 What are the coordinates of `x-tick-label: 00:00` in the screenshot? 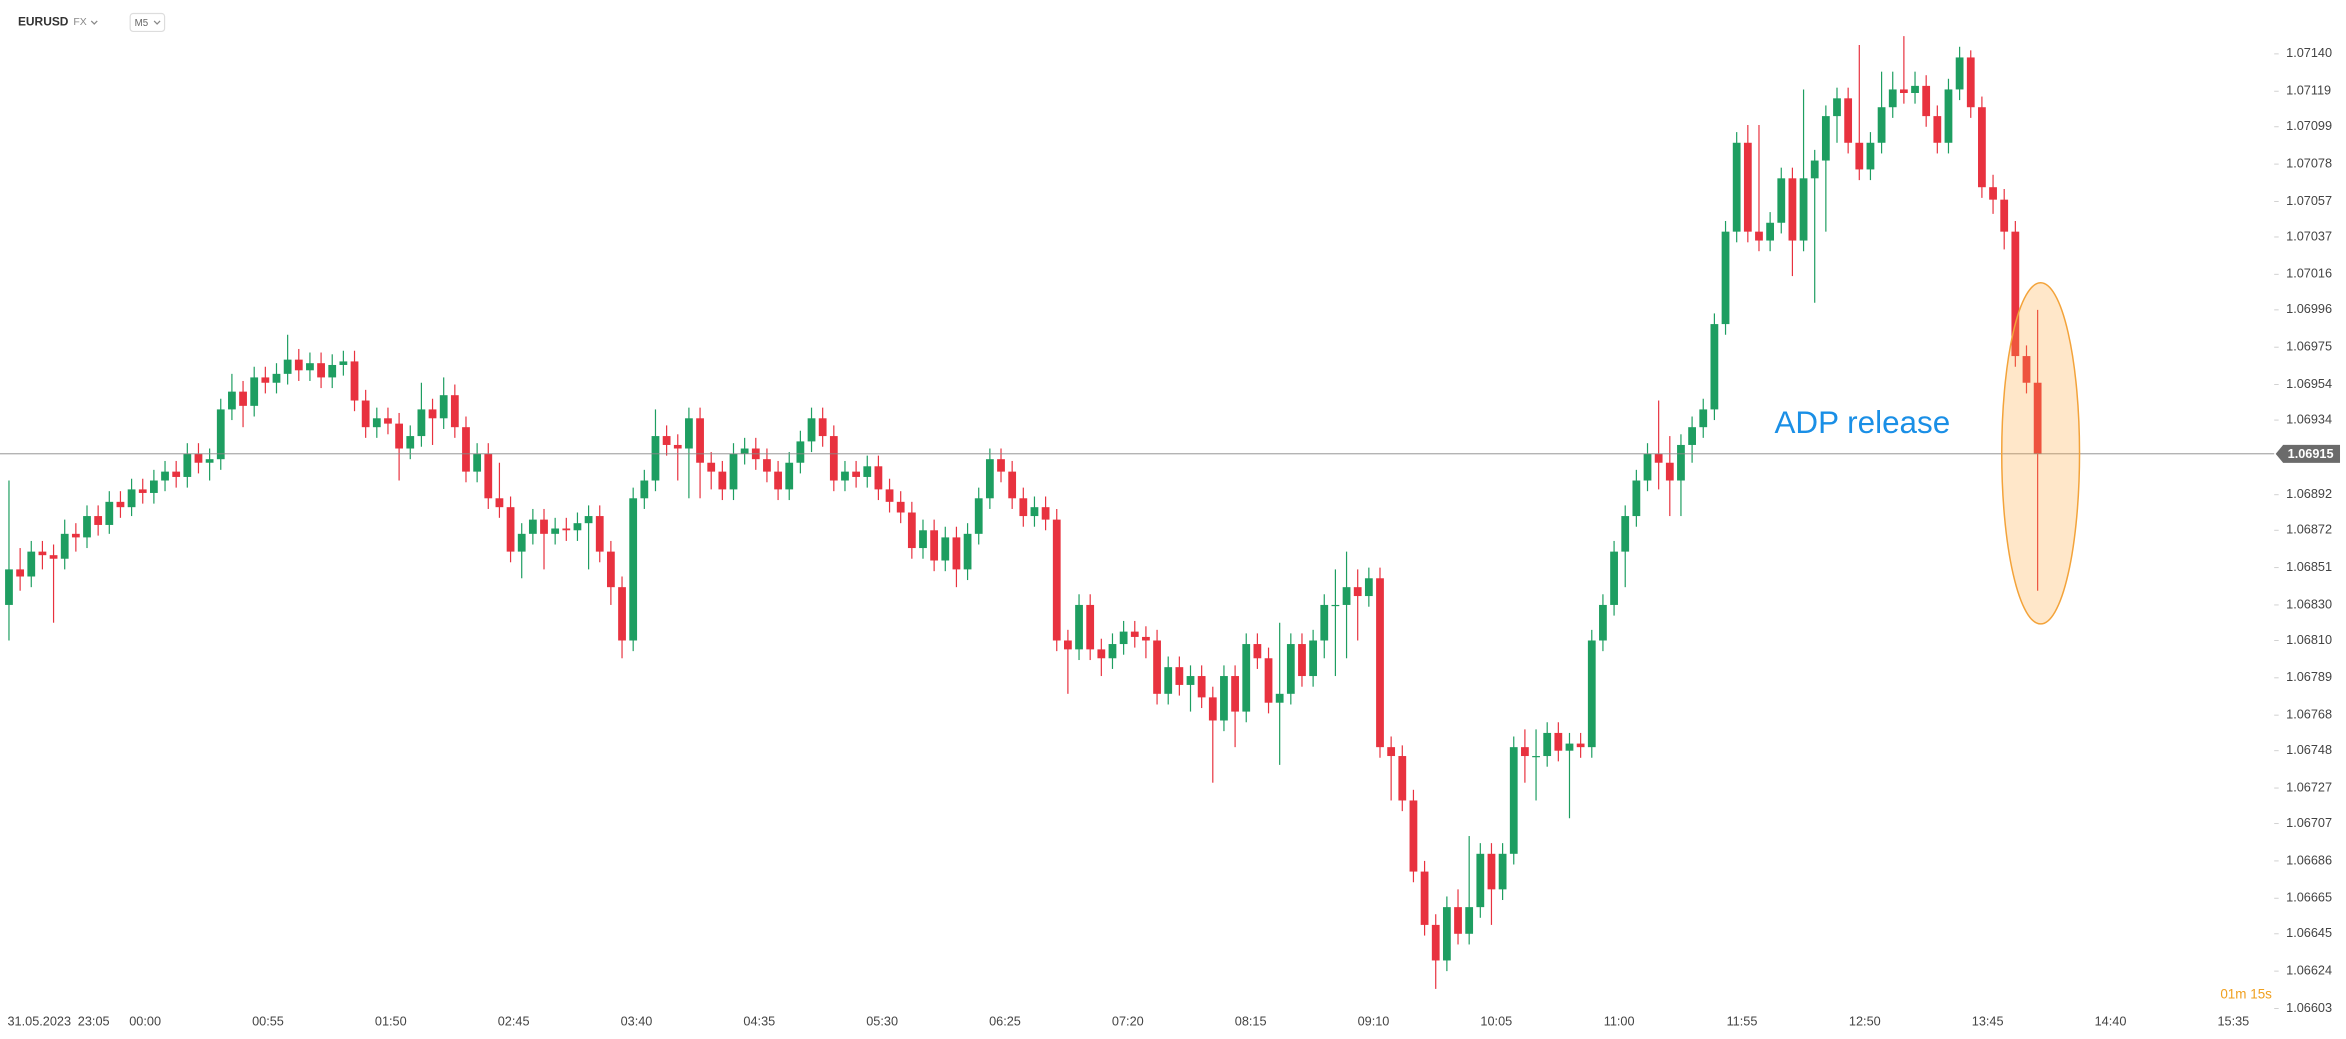 It's located at (145, 1020).